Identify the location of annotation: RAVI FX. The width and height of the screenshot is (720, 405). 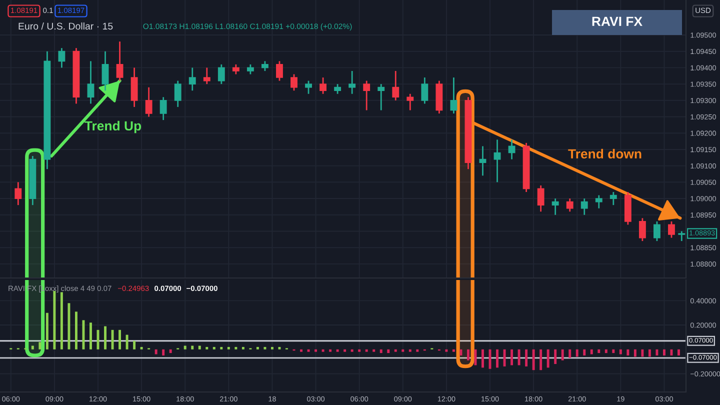
(617, 21).